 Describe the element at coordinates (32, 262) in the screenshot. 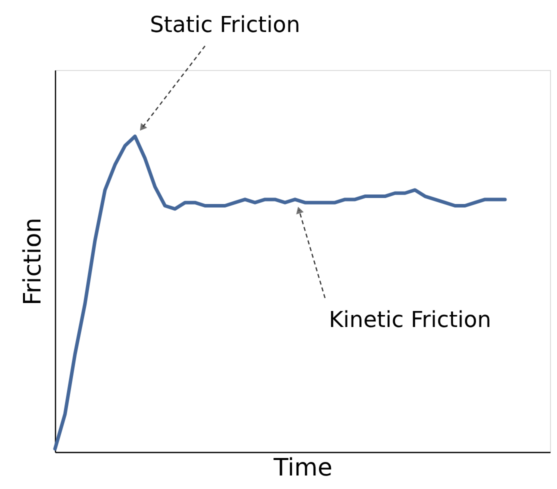

I see `y-axis-title: Friction` at that location.